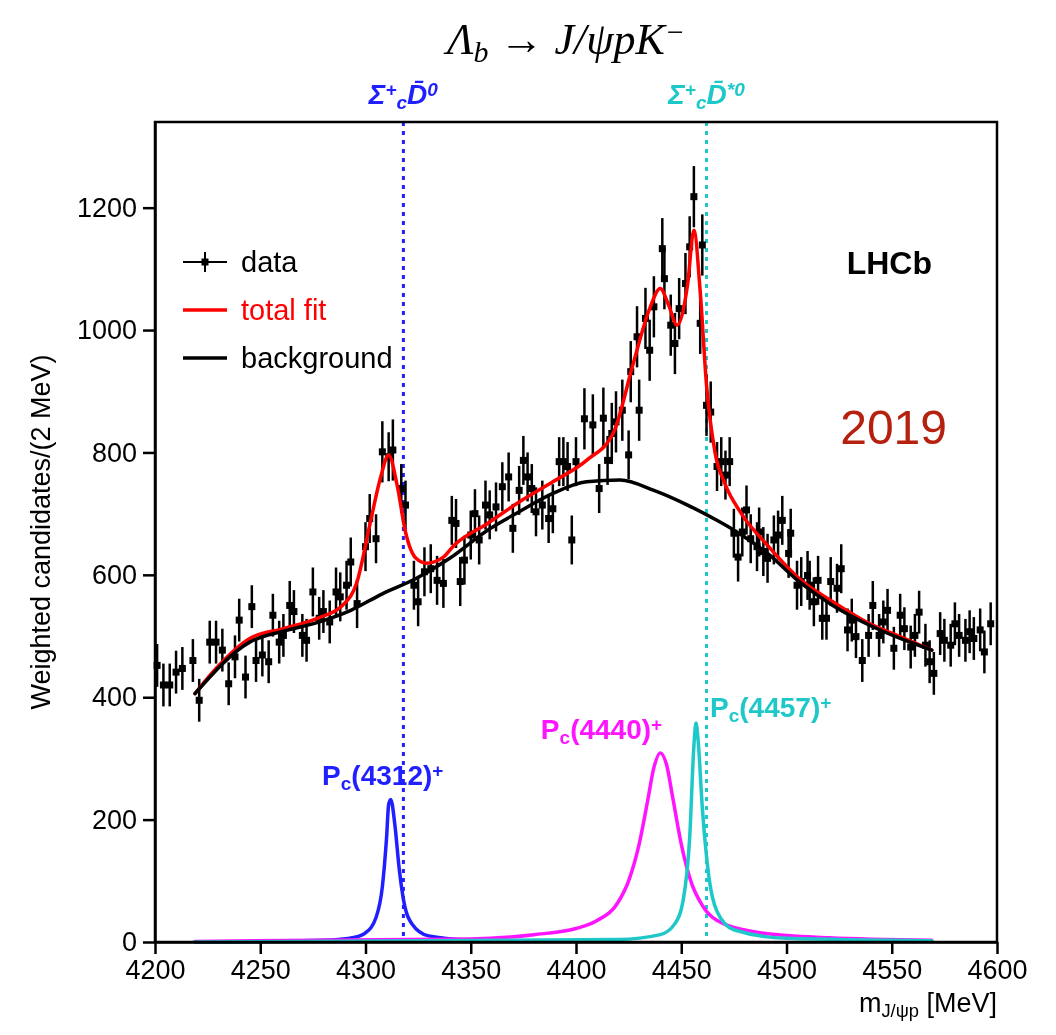  Describe the element at coordinates (889, 263) in the screenshot. I see `annotation: LHCb` at that location.